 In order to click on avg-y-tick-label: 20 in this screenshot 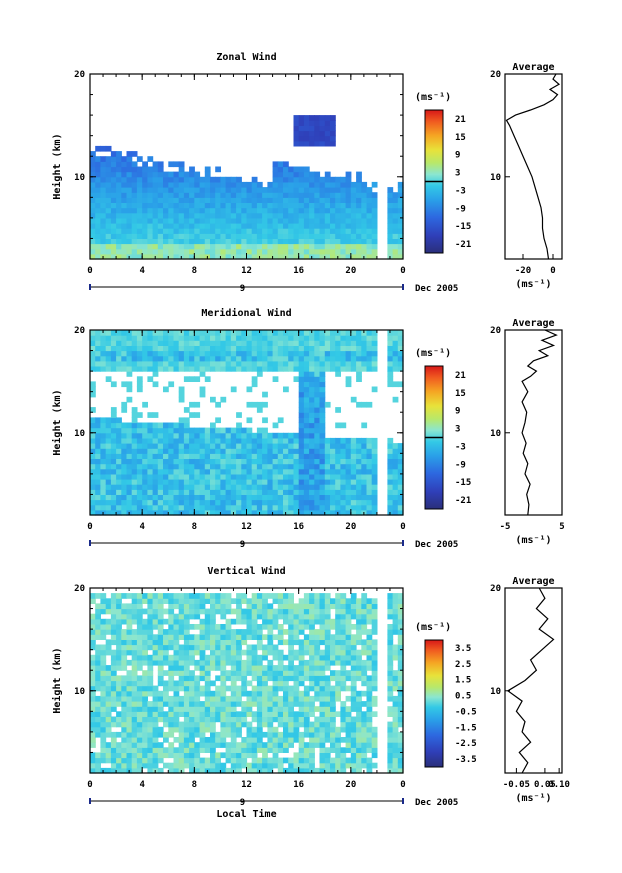, I will do `click(495, 589)`.